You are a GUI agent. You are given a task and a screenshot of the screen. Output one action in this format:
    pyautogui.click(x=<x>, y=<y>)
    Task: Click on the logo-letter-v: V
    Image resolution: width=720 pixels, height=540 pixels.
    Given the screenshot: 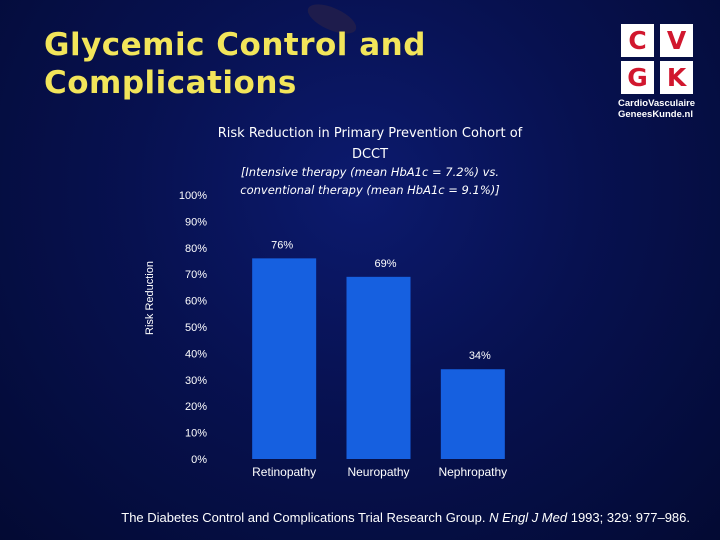 What is the action you would take?
    pyautogui.click(x=676, y=40)
    